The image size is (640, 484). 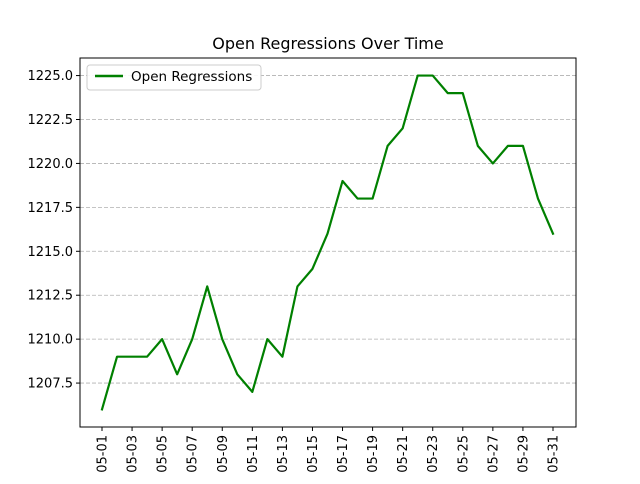 I want to click on y-tick-label: 1207.5, so click(x=51, y=384).